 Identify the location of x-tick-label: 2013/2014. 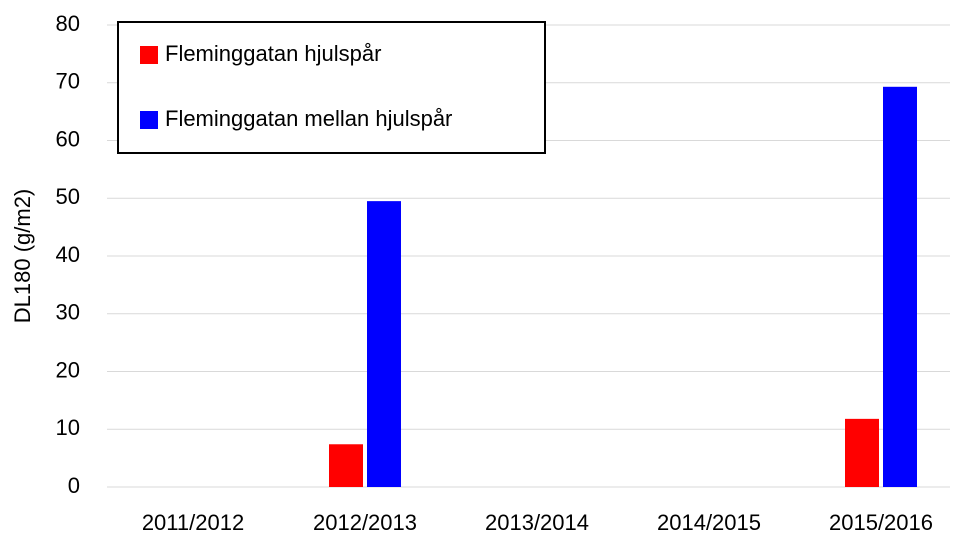
(537, 522).